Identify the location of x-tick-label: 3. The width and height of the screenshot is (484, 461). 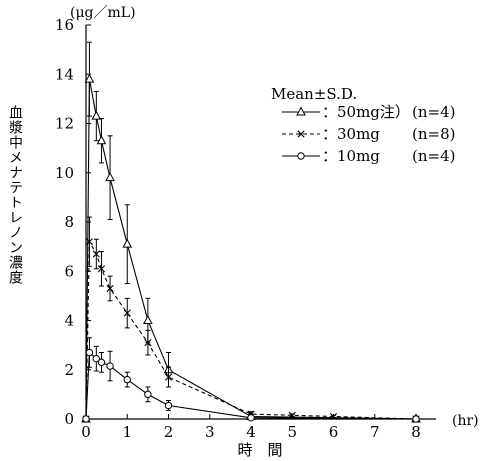
(210, 432).